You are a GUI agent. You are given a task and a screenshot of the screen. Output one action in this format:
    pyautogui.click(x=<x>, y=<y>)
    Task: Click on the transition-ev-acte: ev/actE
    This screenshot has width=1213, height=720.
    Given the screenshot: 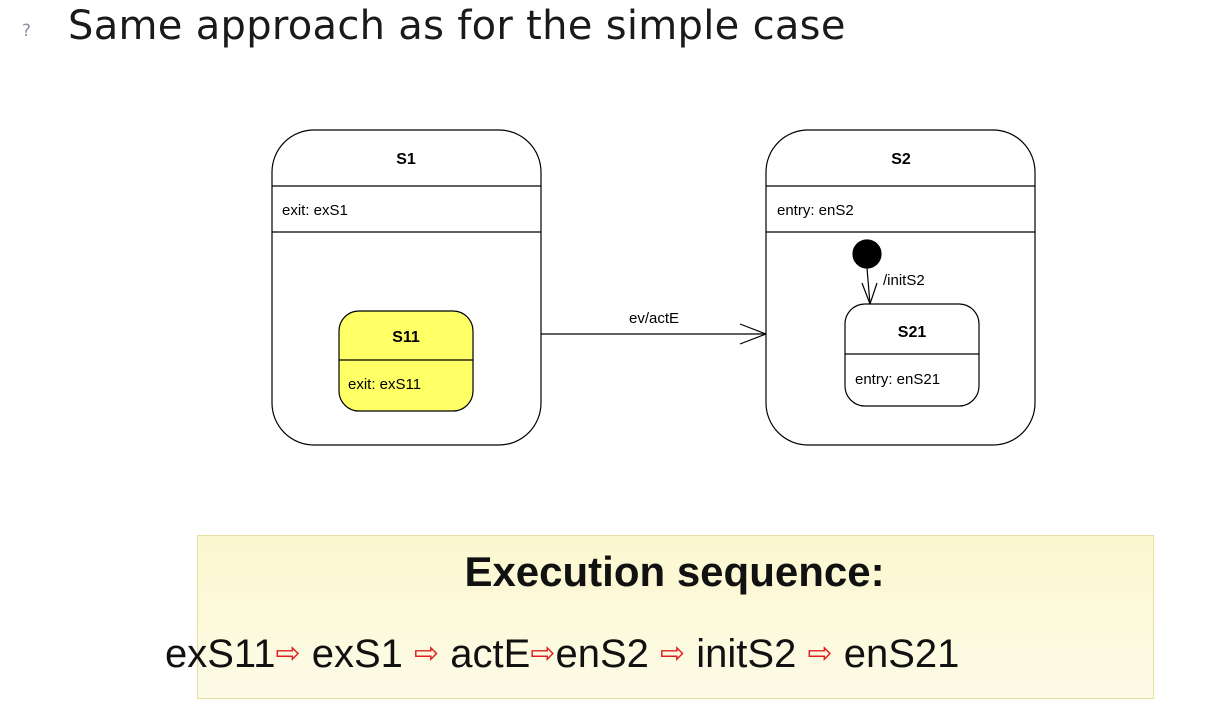 What is the action you would take?
    pyautogui.click(x=654, y=327)
    